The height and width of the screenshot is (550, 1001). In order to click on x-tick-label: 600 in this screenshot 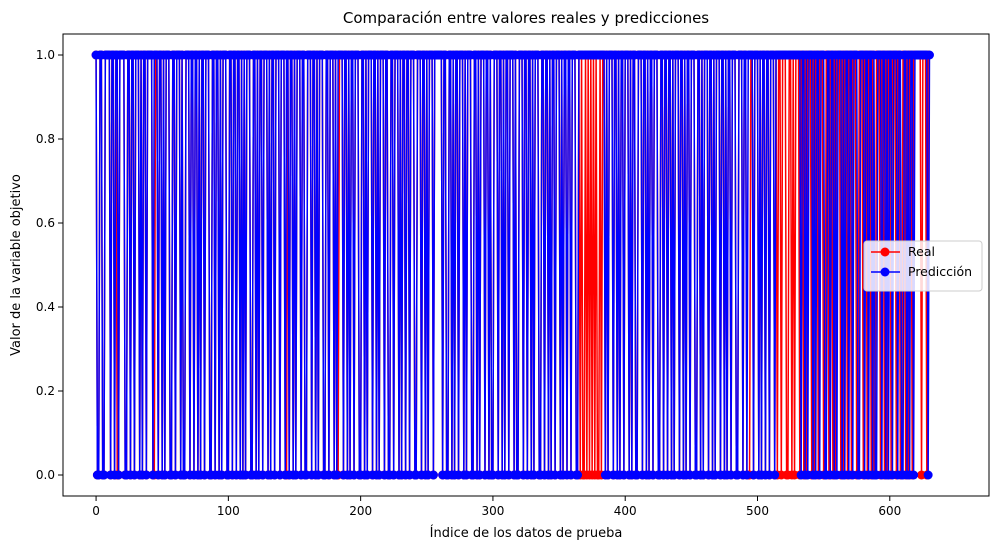, I will do `click(889, 511)`.